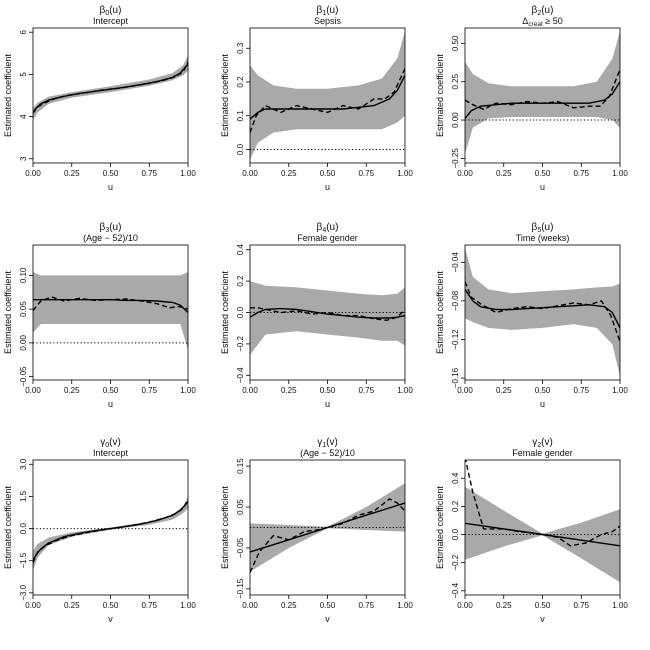 The image size is (650, 650). Describe the element at coordinates (110, 238) in the screenshot. I see `panel-subtitle: (Age − 52)/10` at that location.